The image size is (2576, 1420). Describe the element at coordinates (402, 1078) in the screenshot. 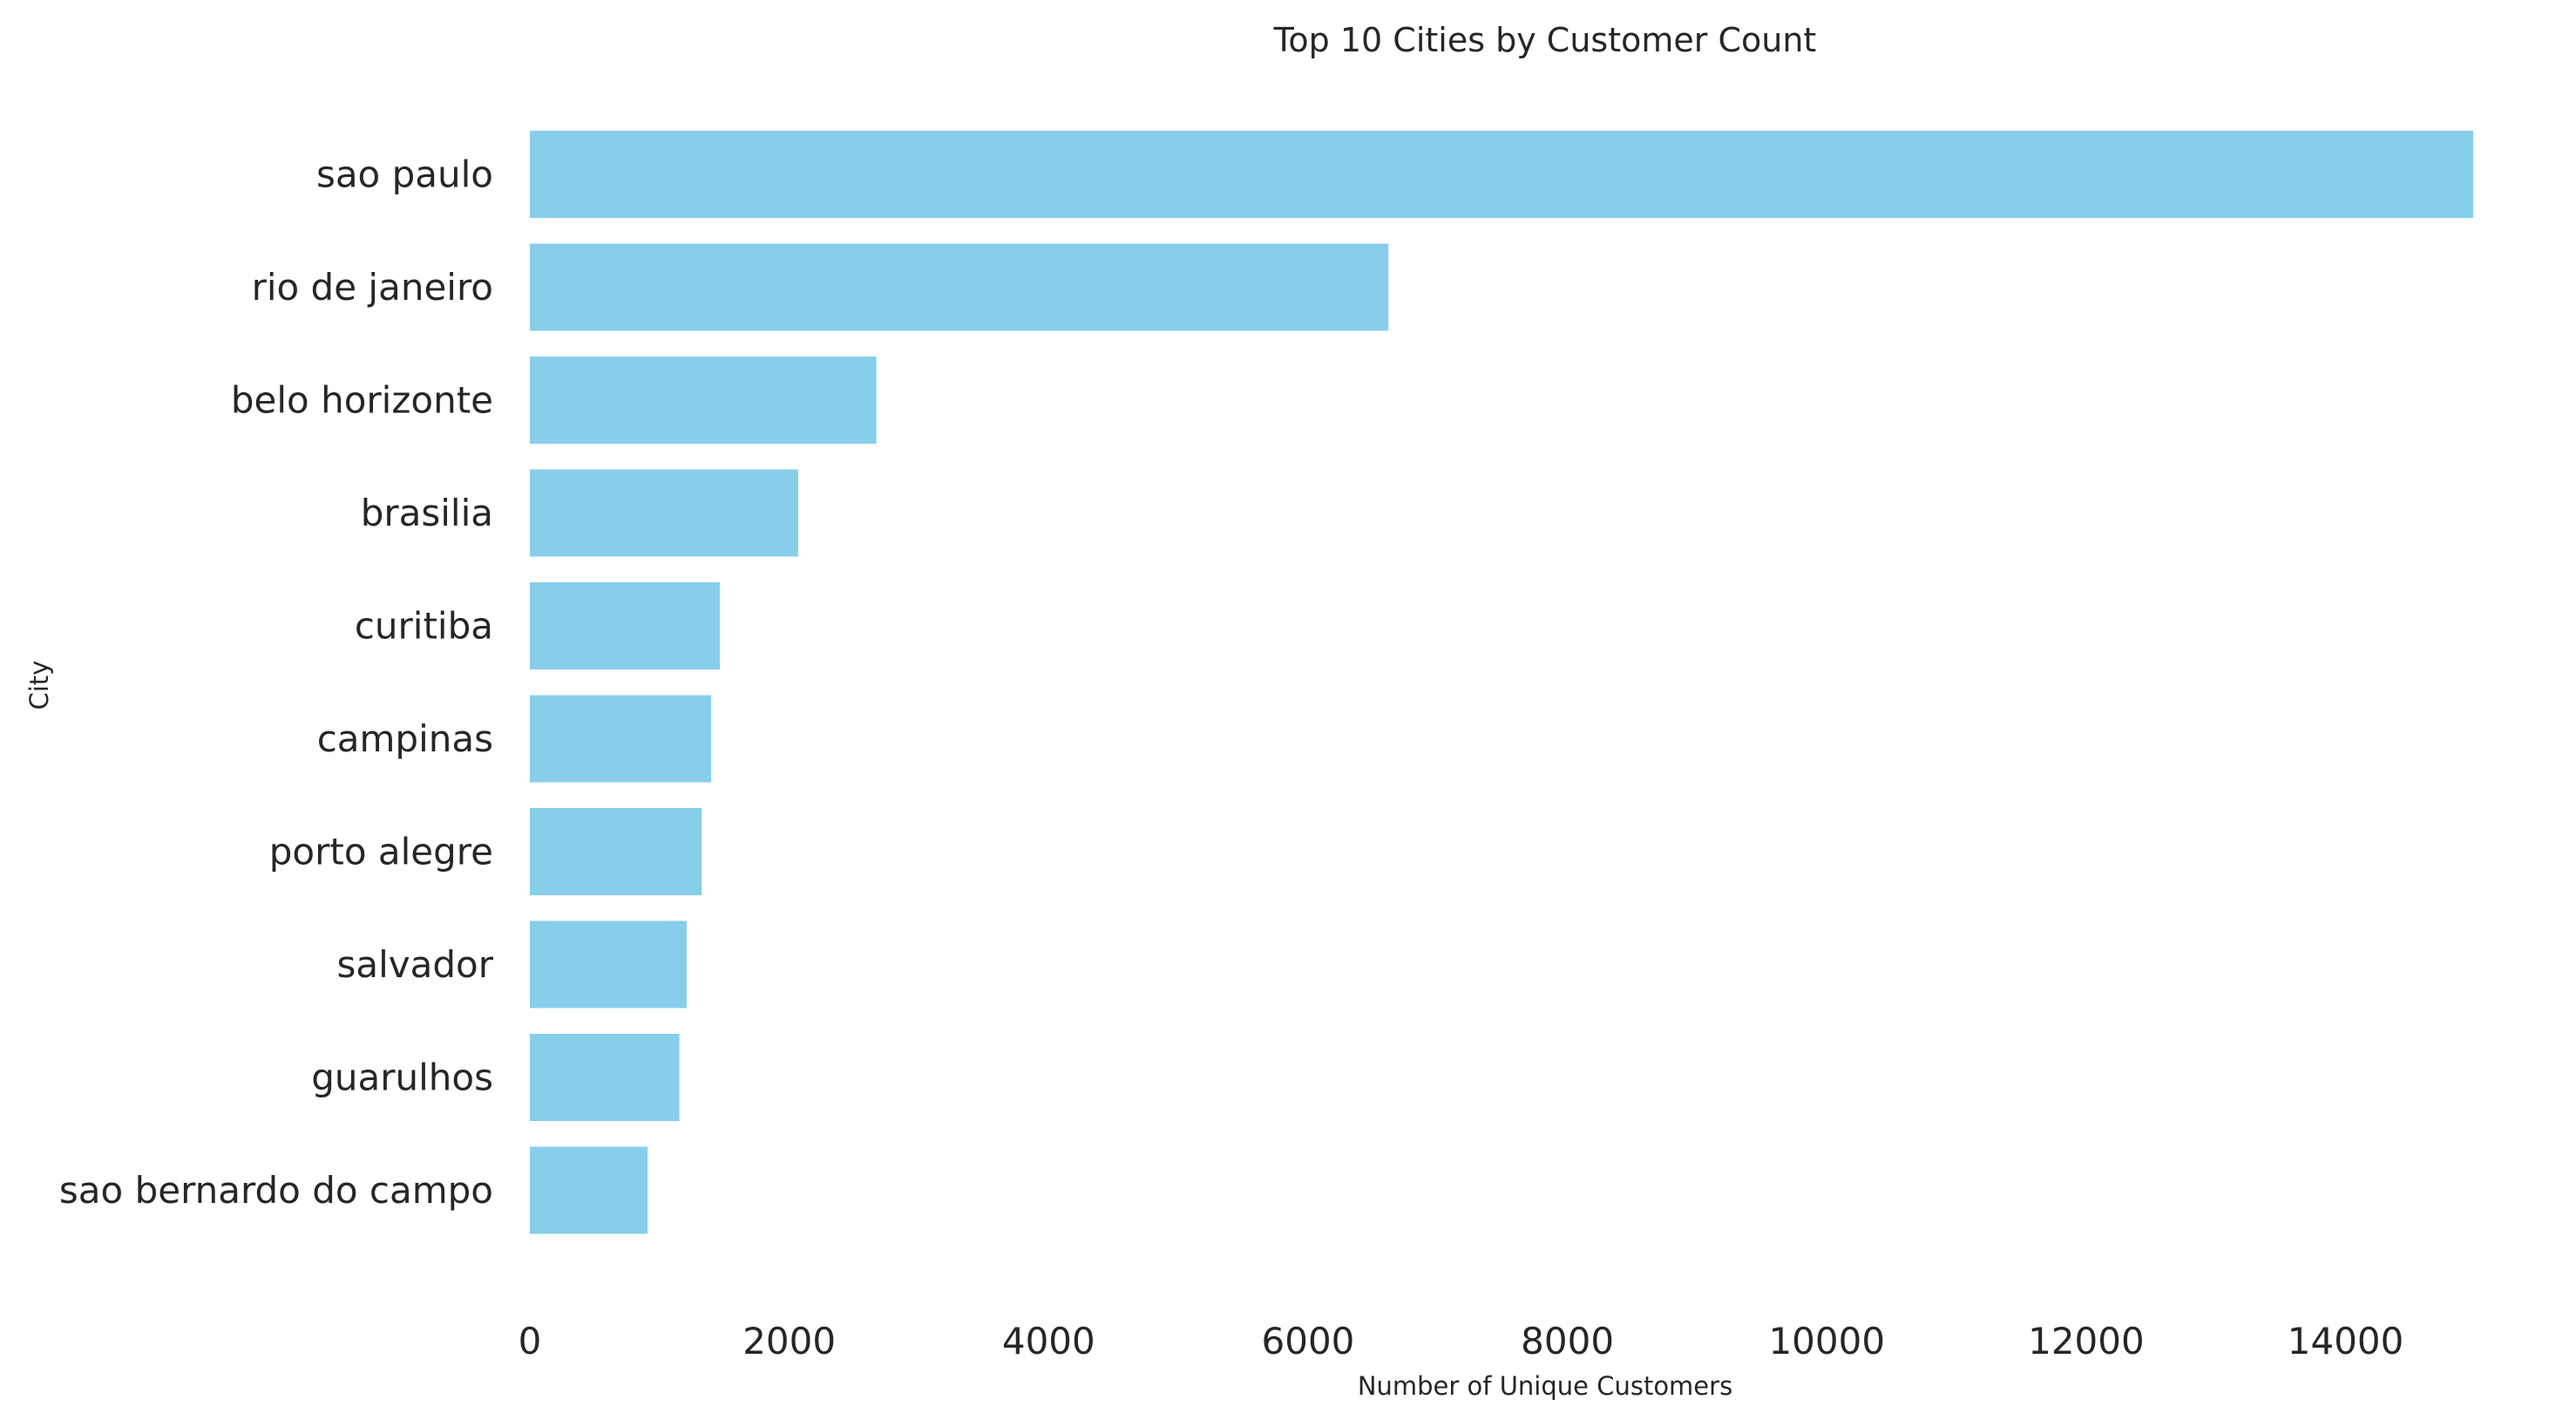

I see `y-tick-label: guarulhos` at that location.